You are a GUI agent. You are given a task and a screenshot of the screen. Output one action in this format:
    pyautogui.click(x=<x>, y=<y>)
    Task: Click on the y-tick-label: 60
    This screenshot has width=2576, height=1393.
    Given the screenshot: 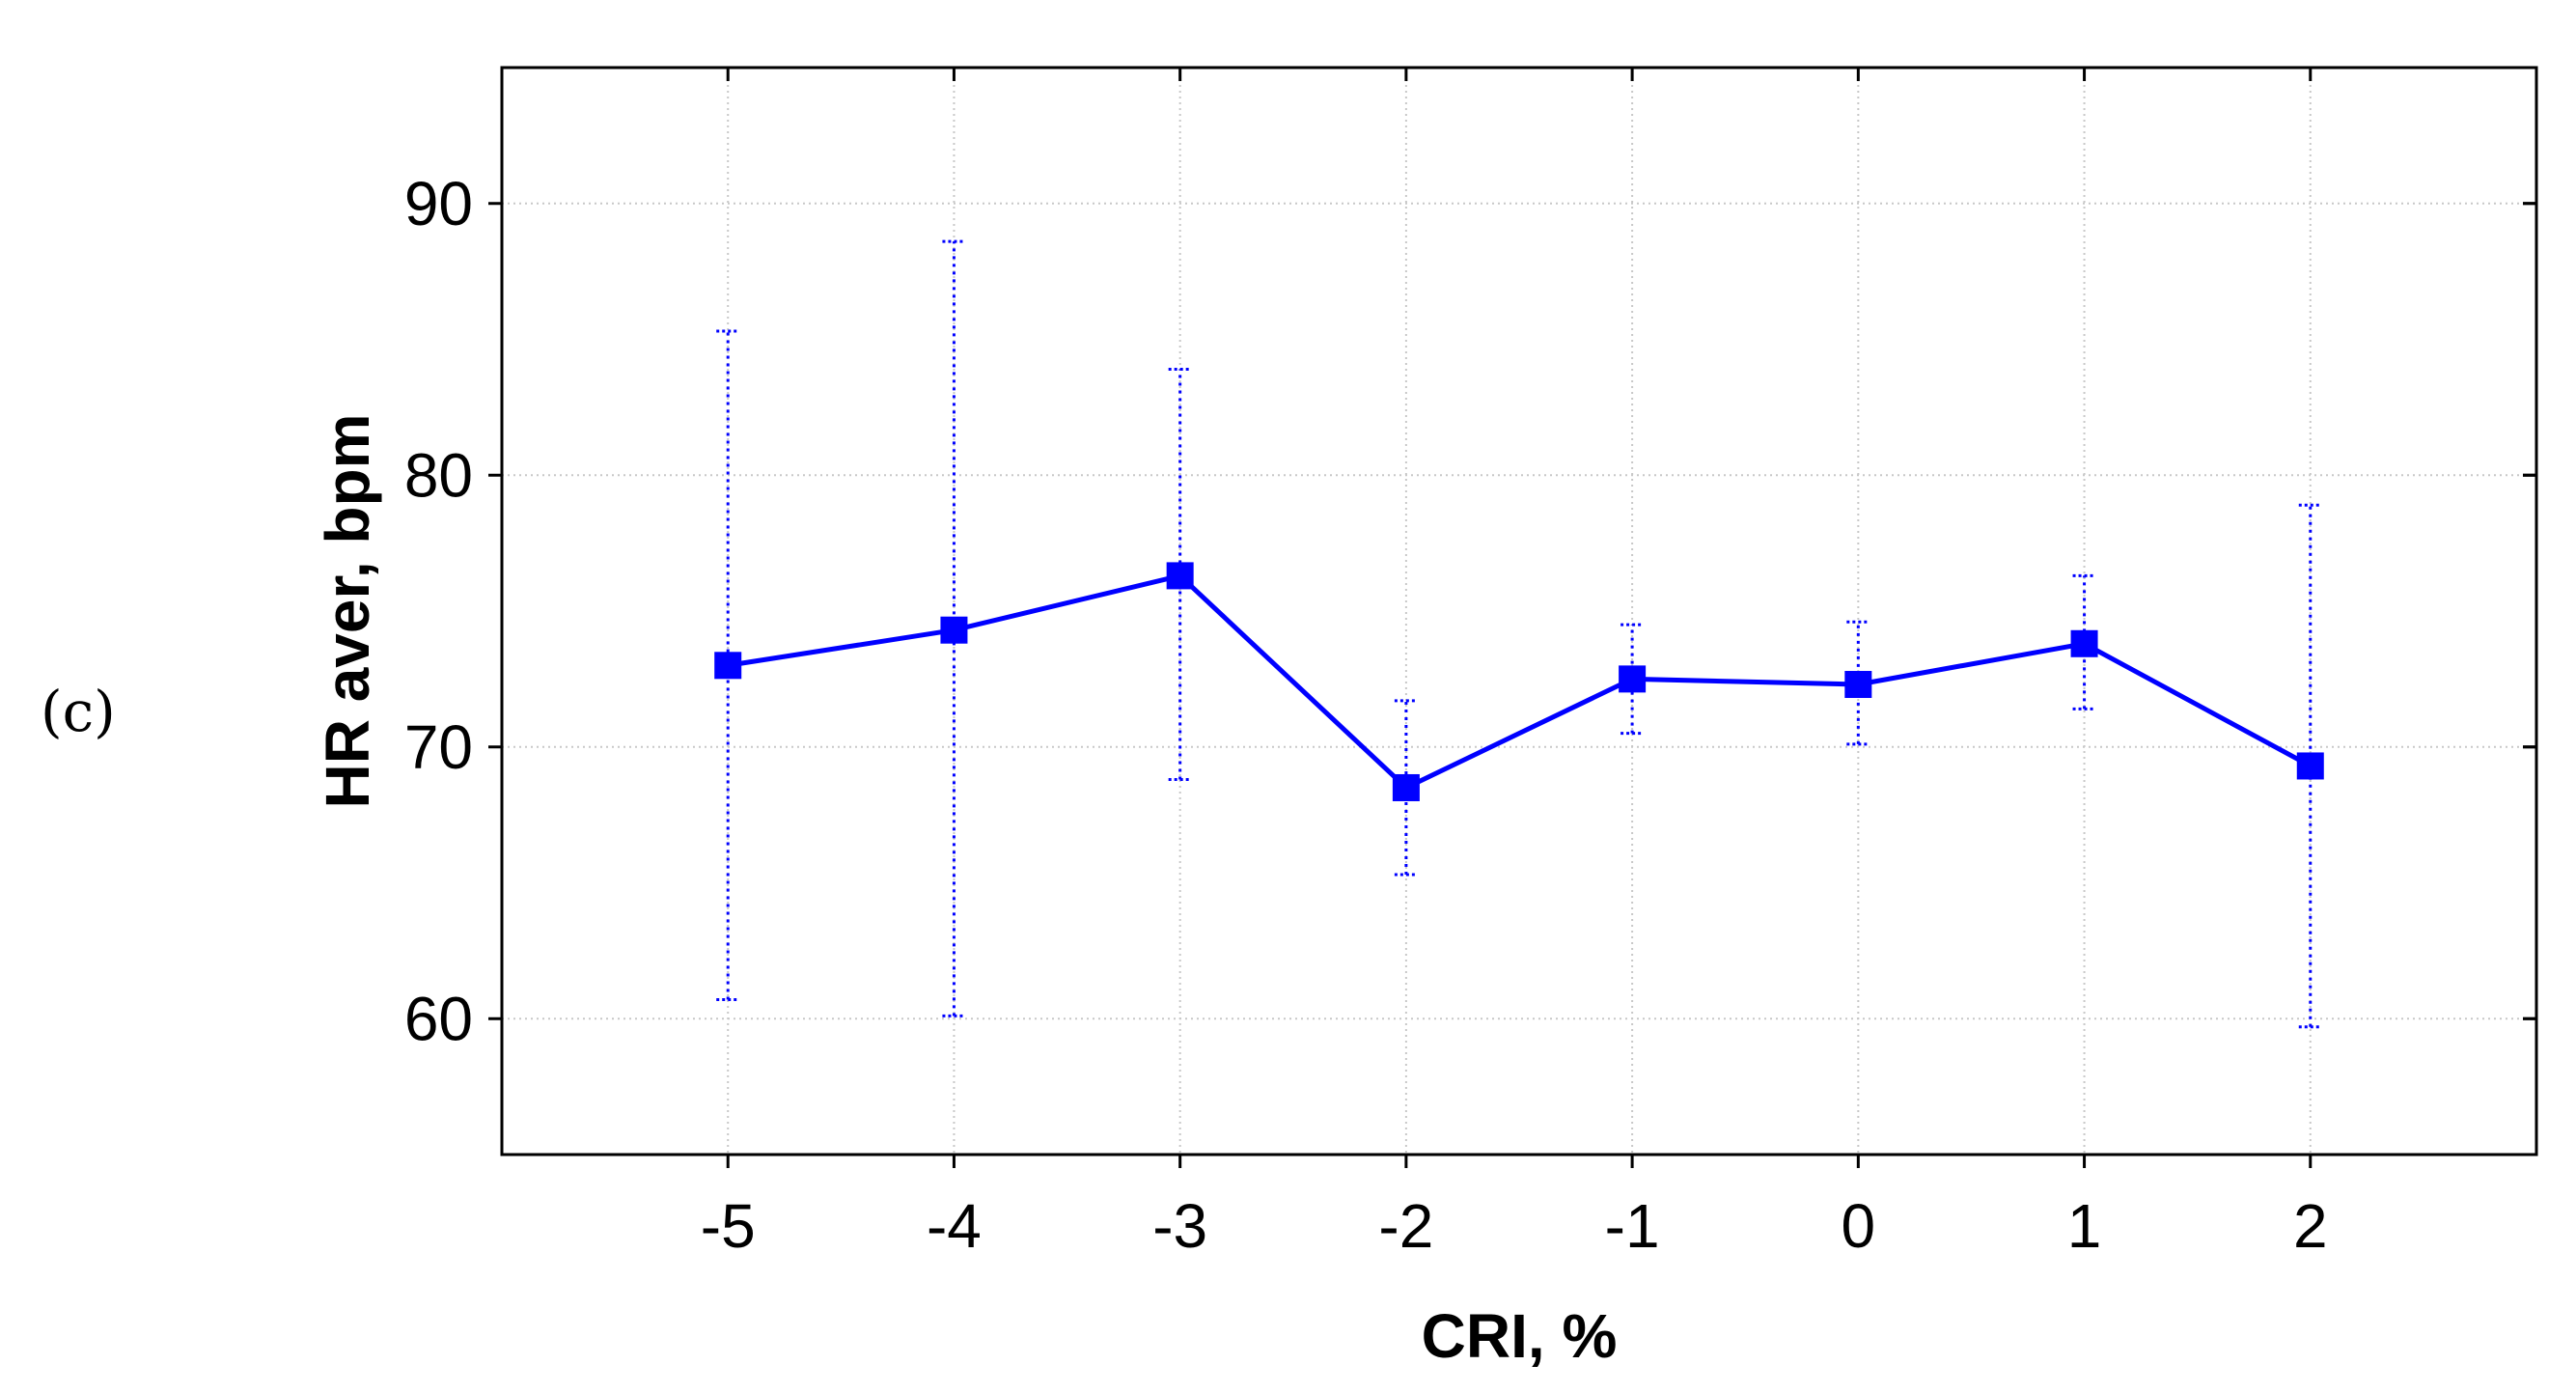 What is the action you would take?
    pyautogui.click(x=438, y=1018)
    